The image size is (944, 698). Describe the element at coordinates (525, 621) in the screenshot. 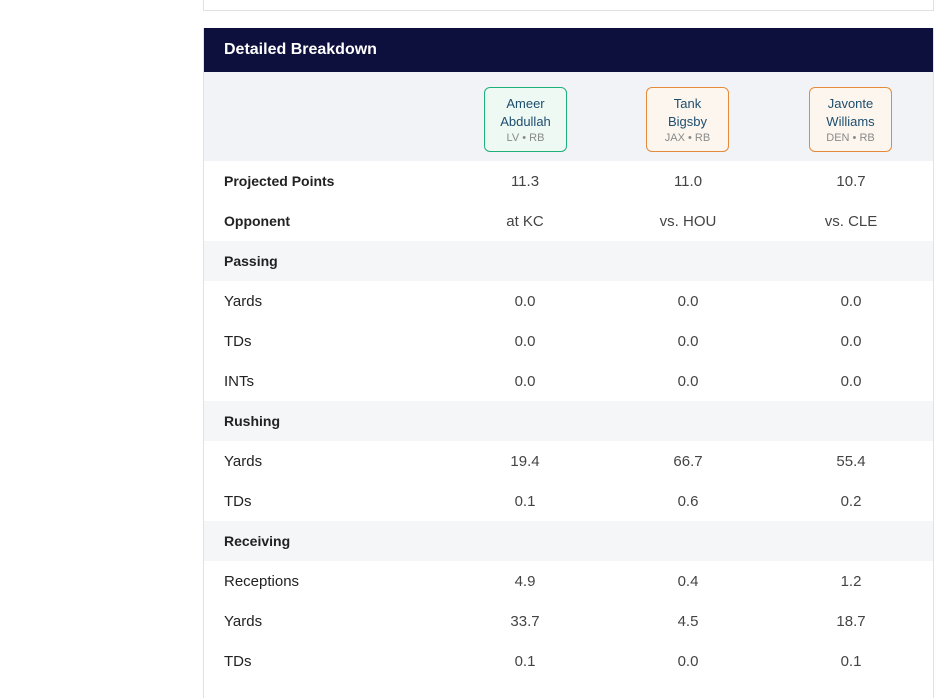

I see `value-abdullah: 33.7` at that location.